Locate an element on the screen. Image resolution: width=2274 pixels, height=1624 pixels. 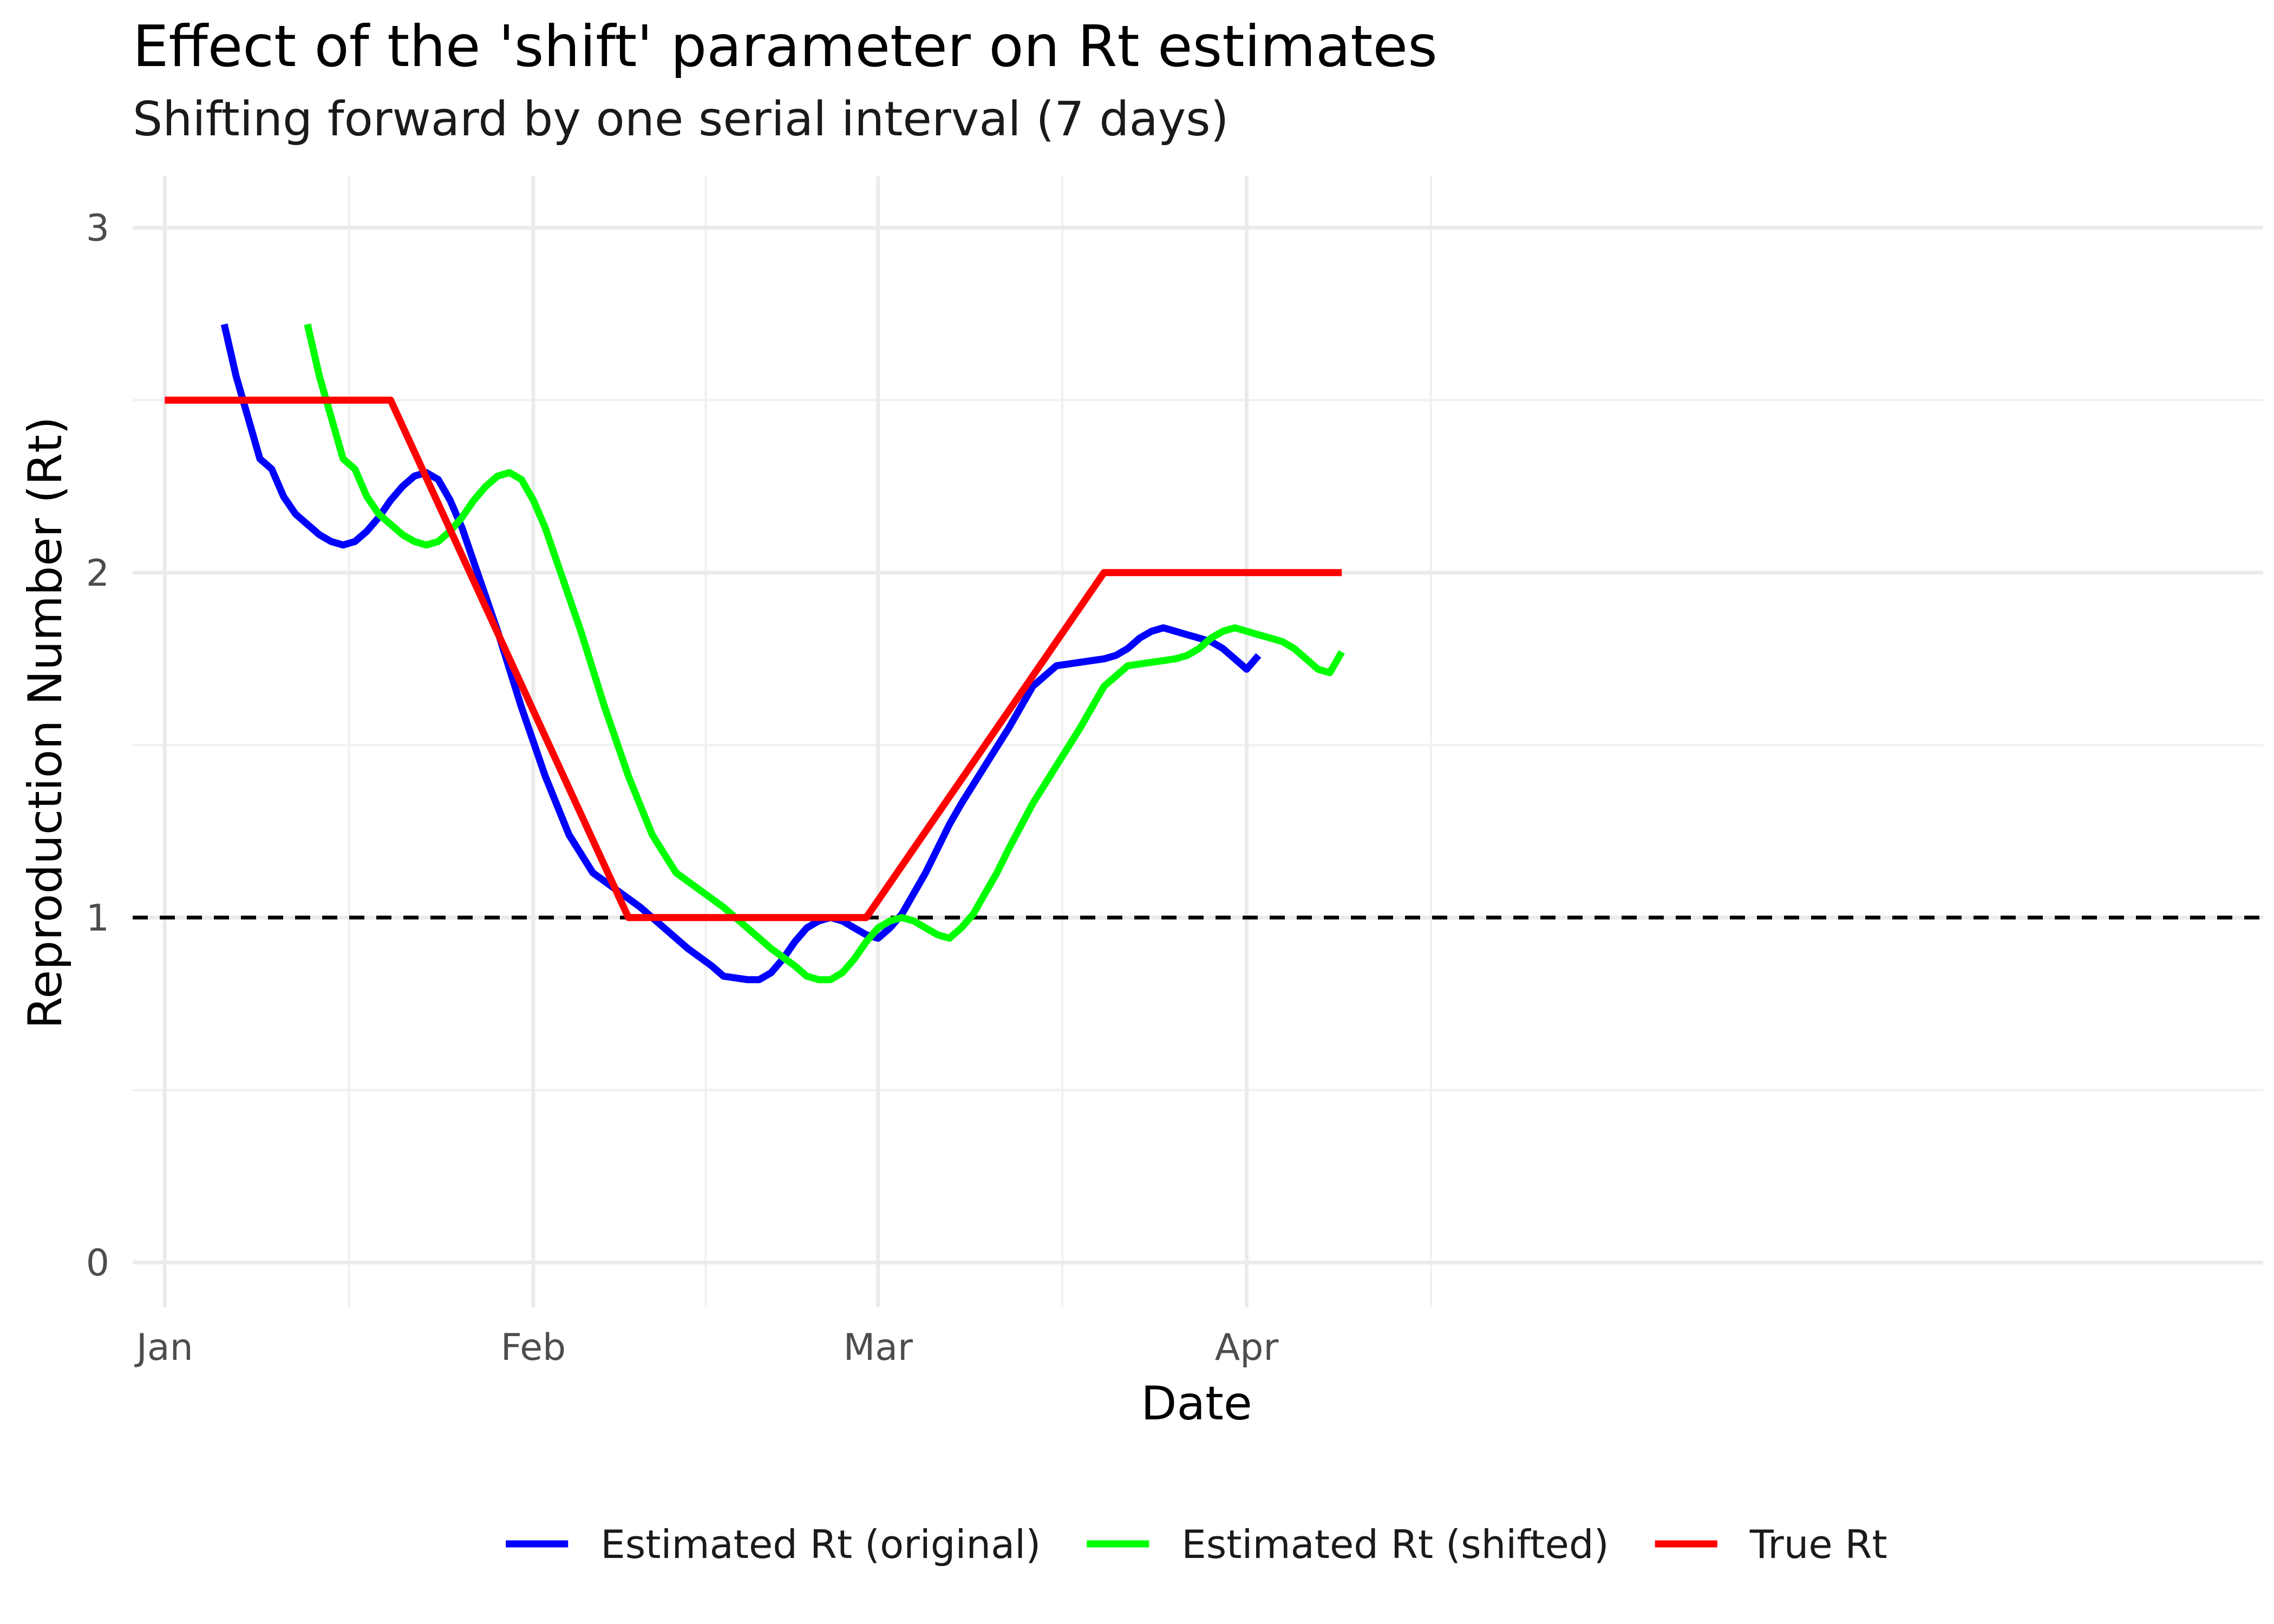
legend-label-0: Estimated Rt (original) is located at coordinates (821, 1545).